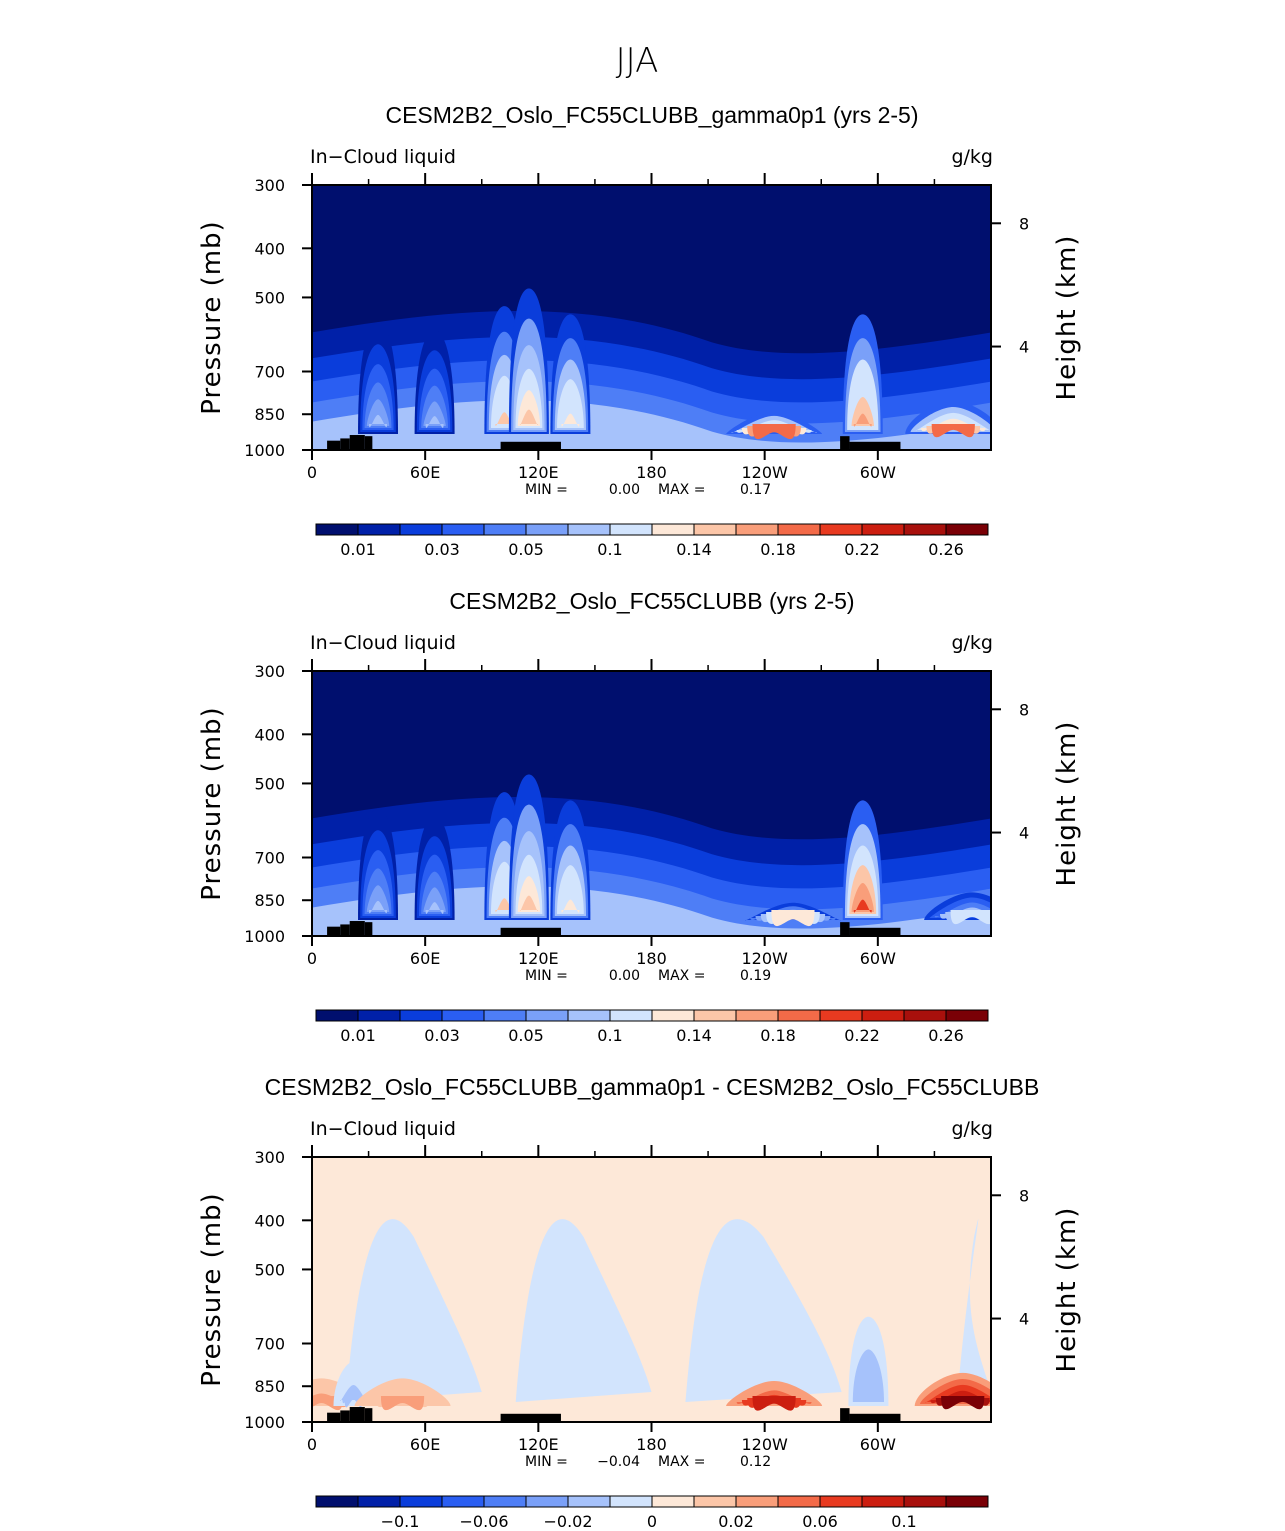 The height and width of the screenshot is (1531, 1285). Describe the element at coordinates (972, 1129) in the screenshot. I see `units-label: g/kg` at that location.